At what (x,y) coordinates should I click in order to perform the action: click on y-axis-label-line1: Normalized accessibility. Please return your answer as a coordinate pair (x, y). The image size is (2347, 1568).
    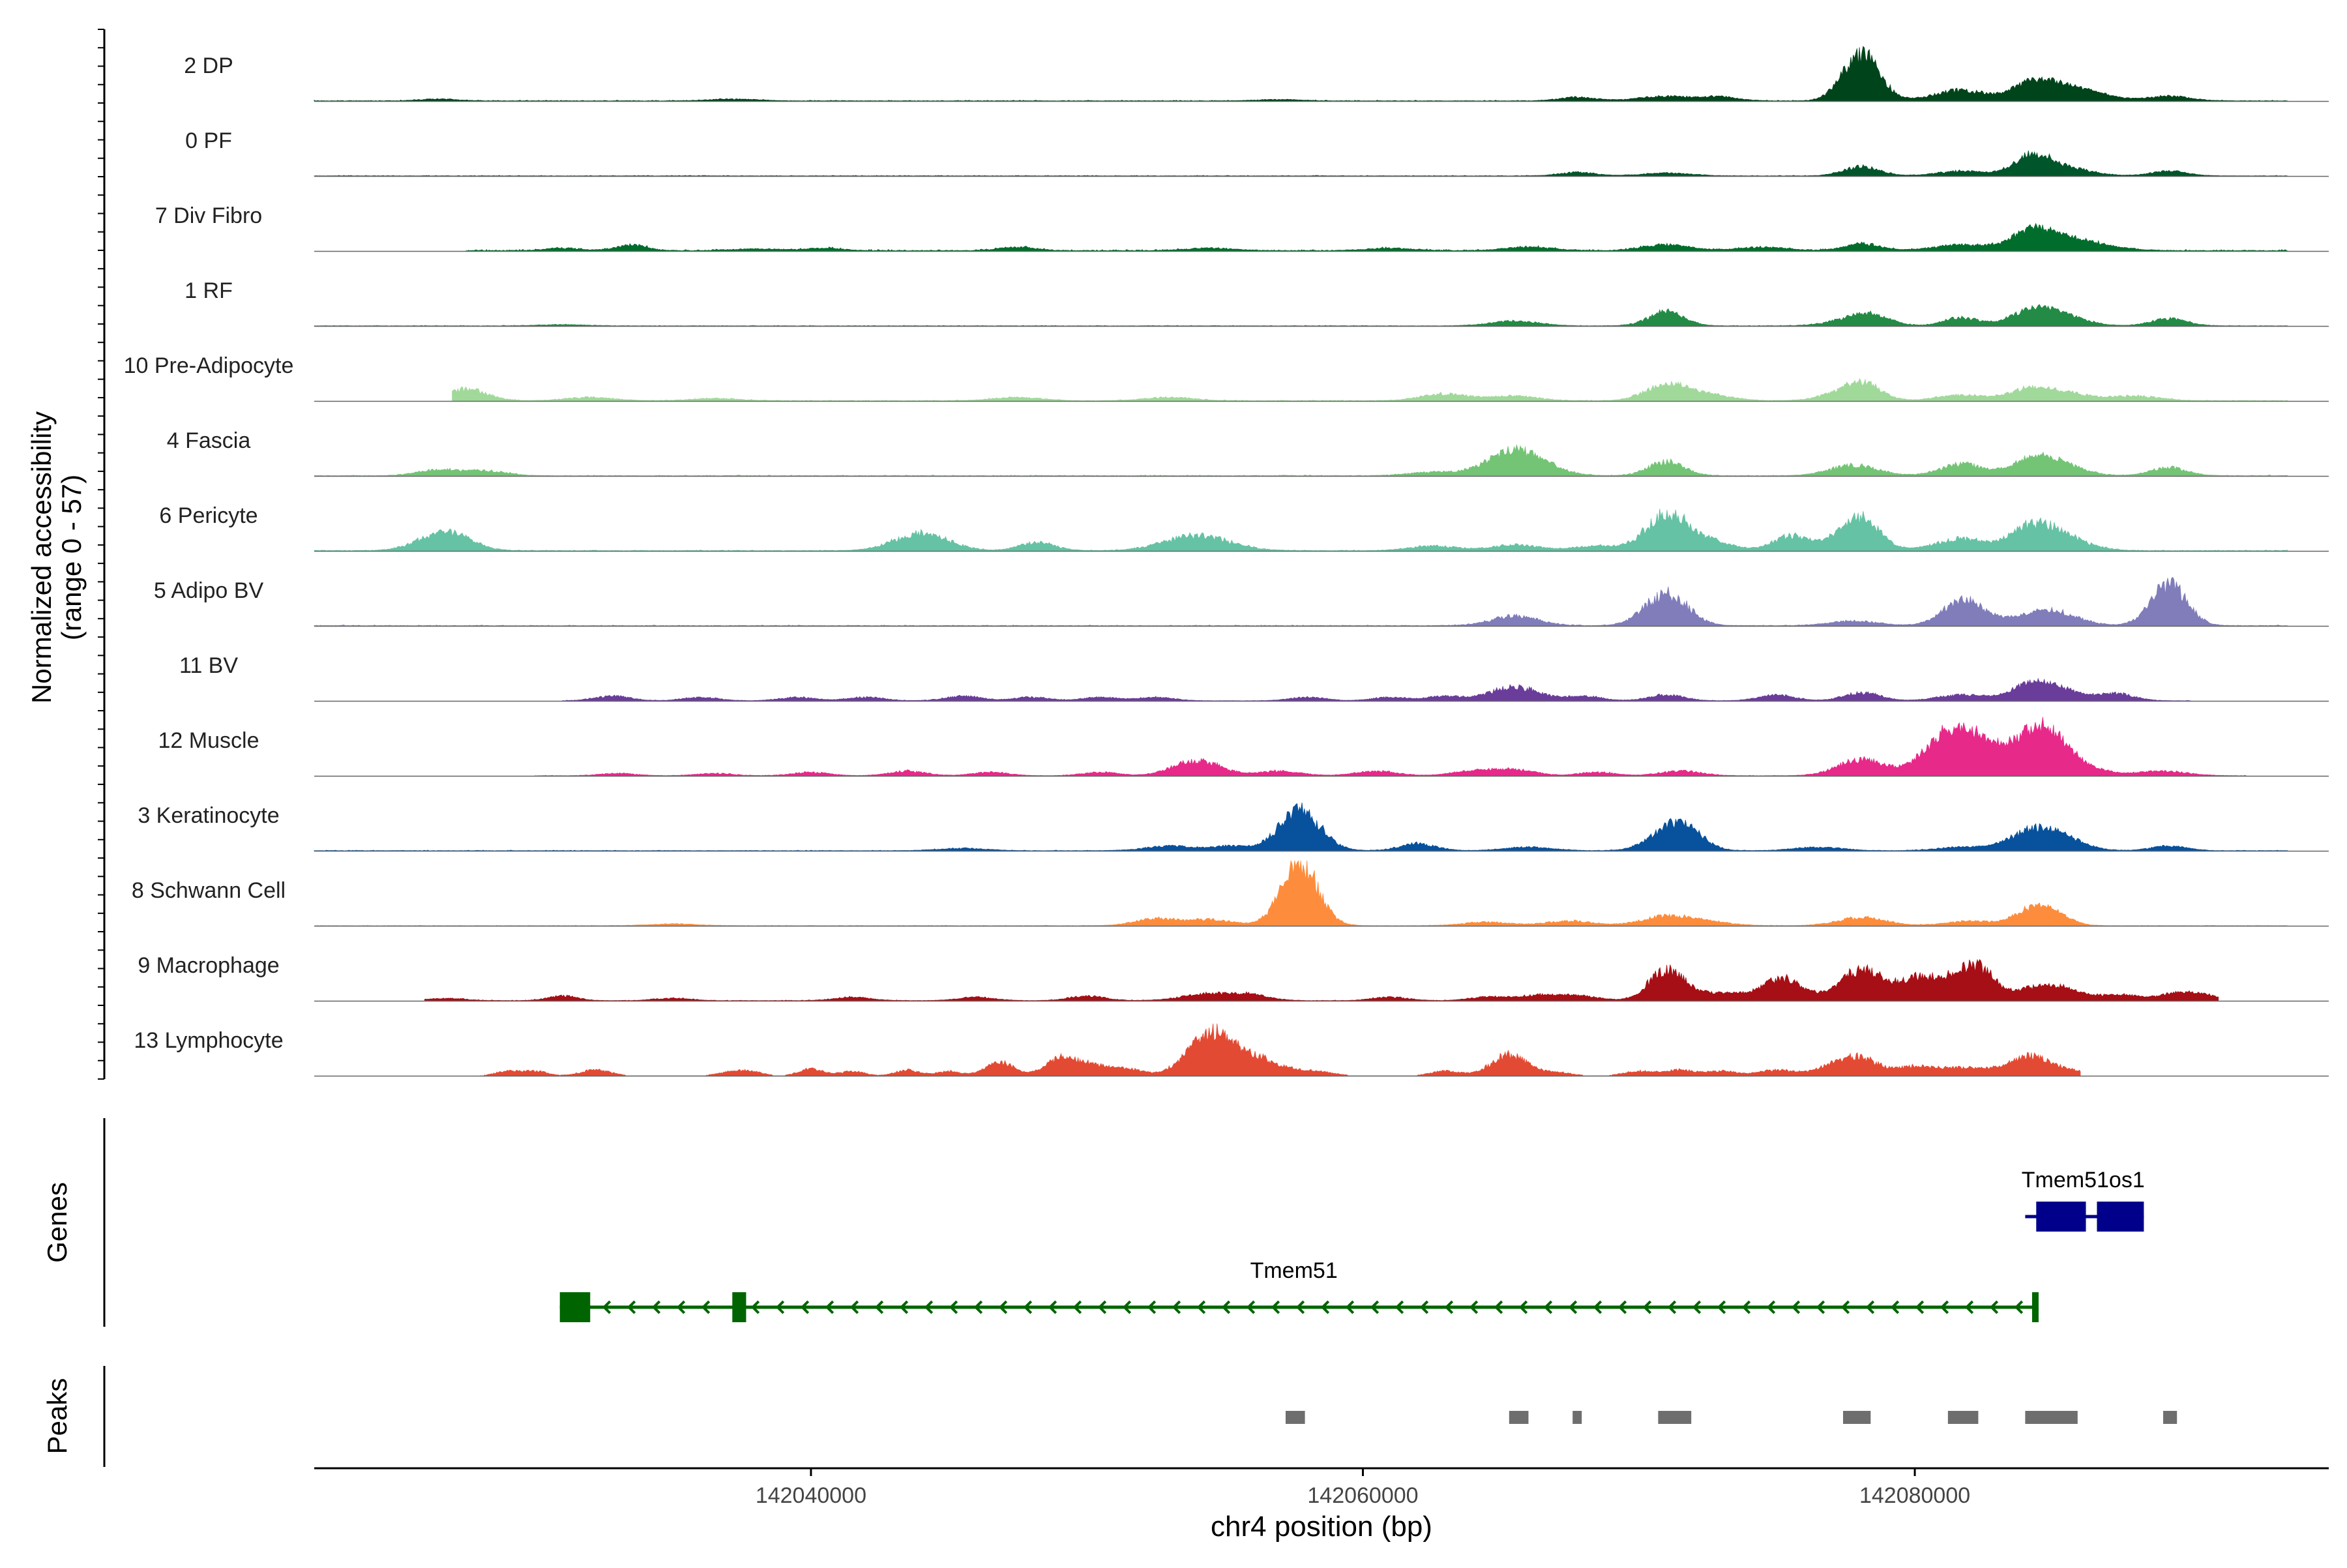
    Looking at the image, I should click on (41, 557).